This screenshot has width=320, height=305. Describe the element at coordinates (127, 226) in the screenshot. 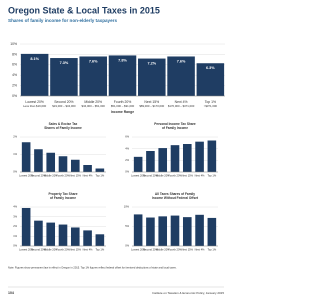

I see `y-tick-label: 5%` at that location.